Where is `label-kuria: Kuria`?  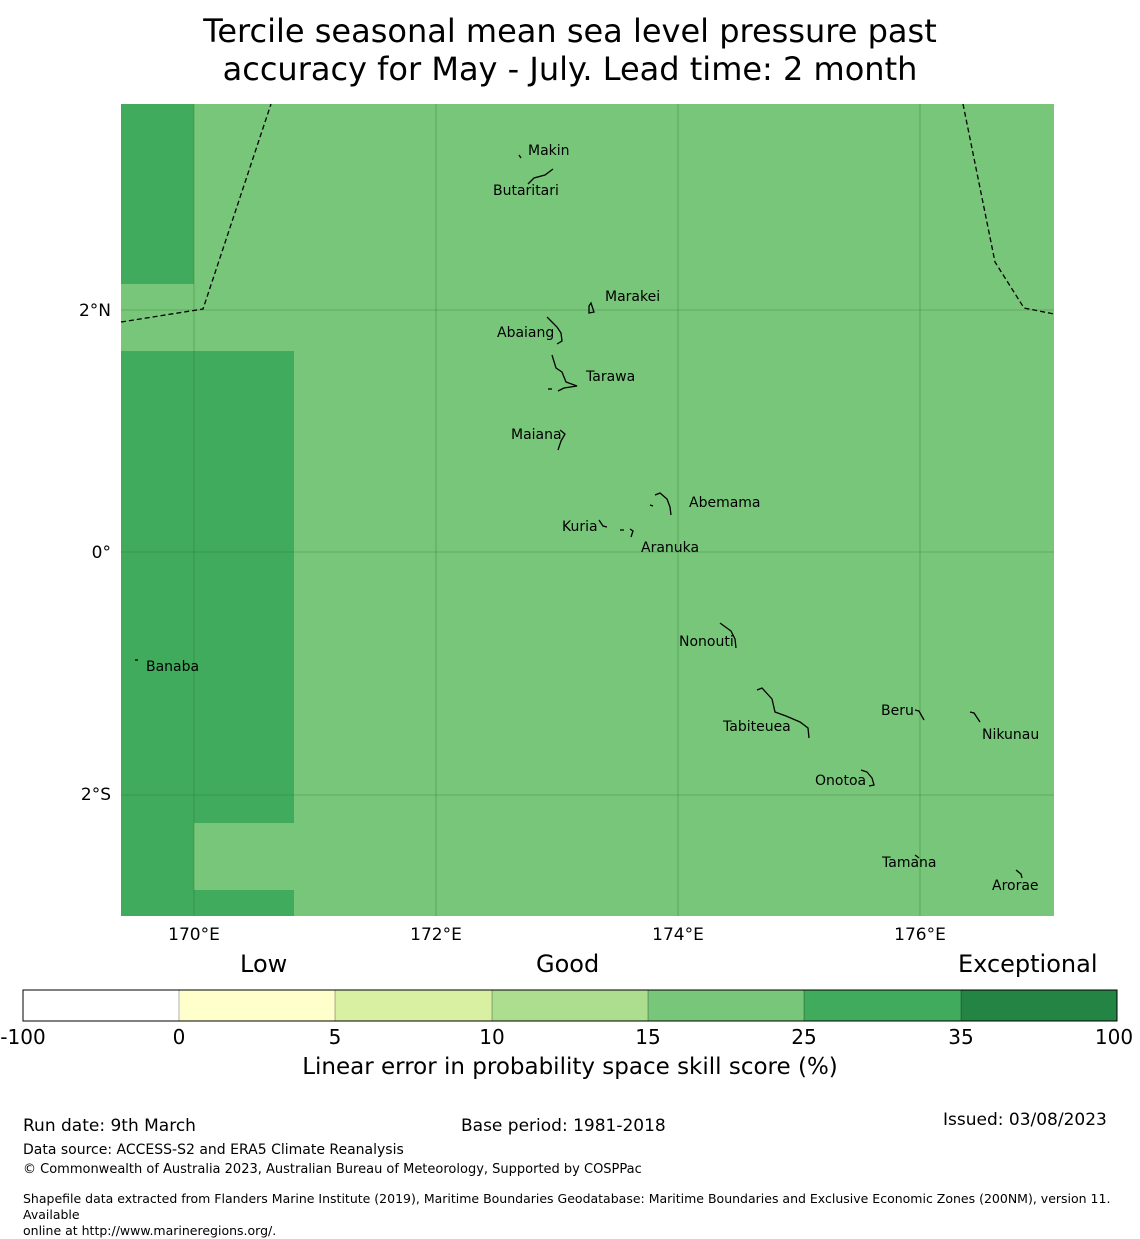 label-kuria: Kuria is located at coordinates (580, 527).